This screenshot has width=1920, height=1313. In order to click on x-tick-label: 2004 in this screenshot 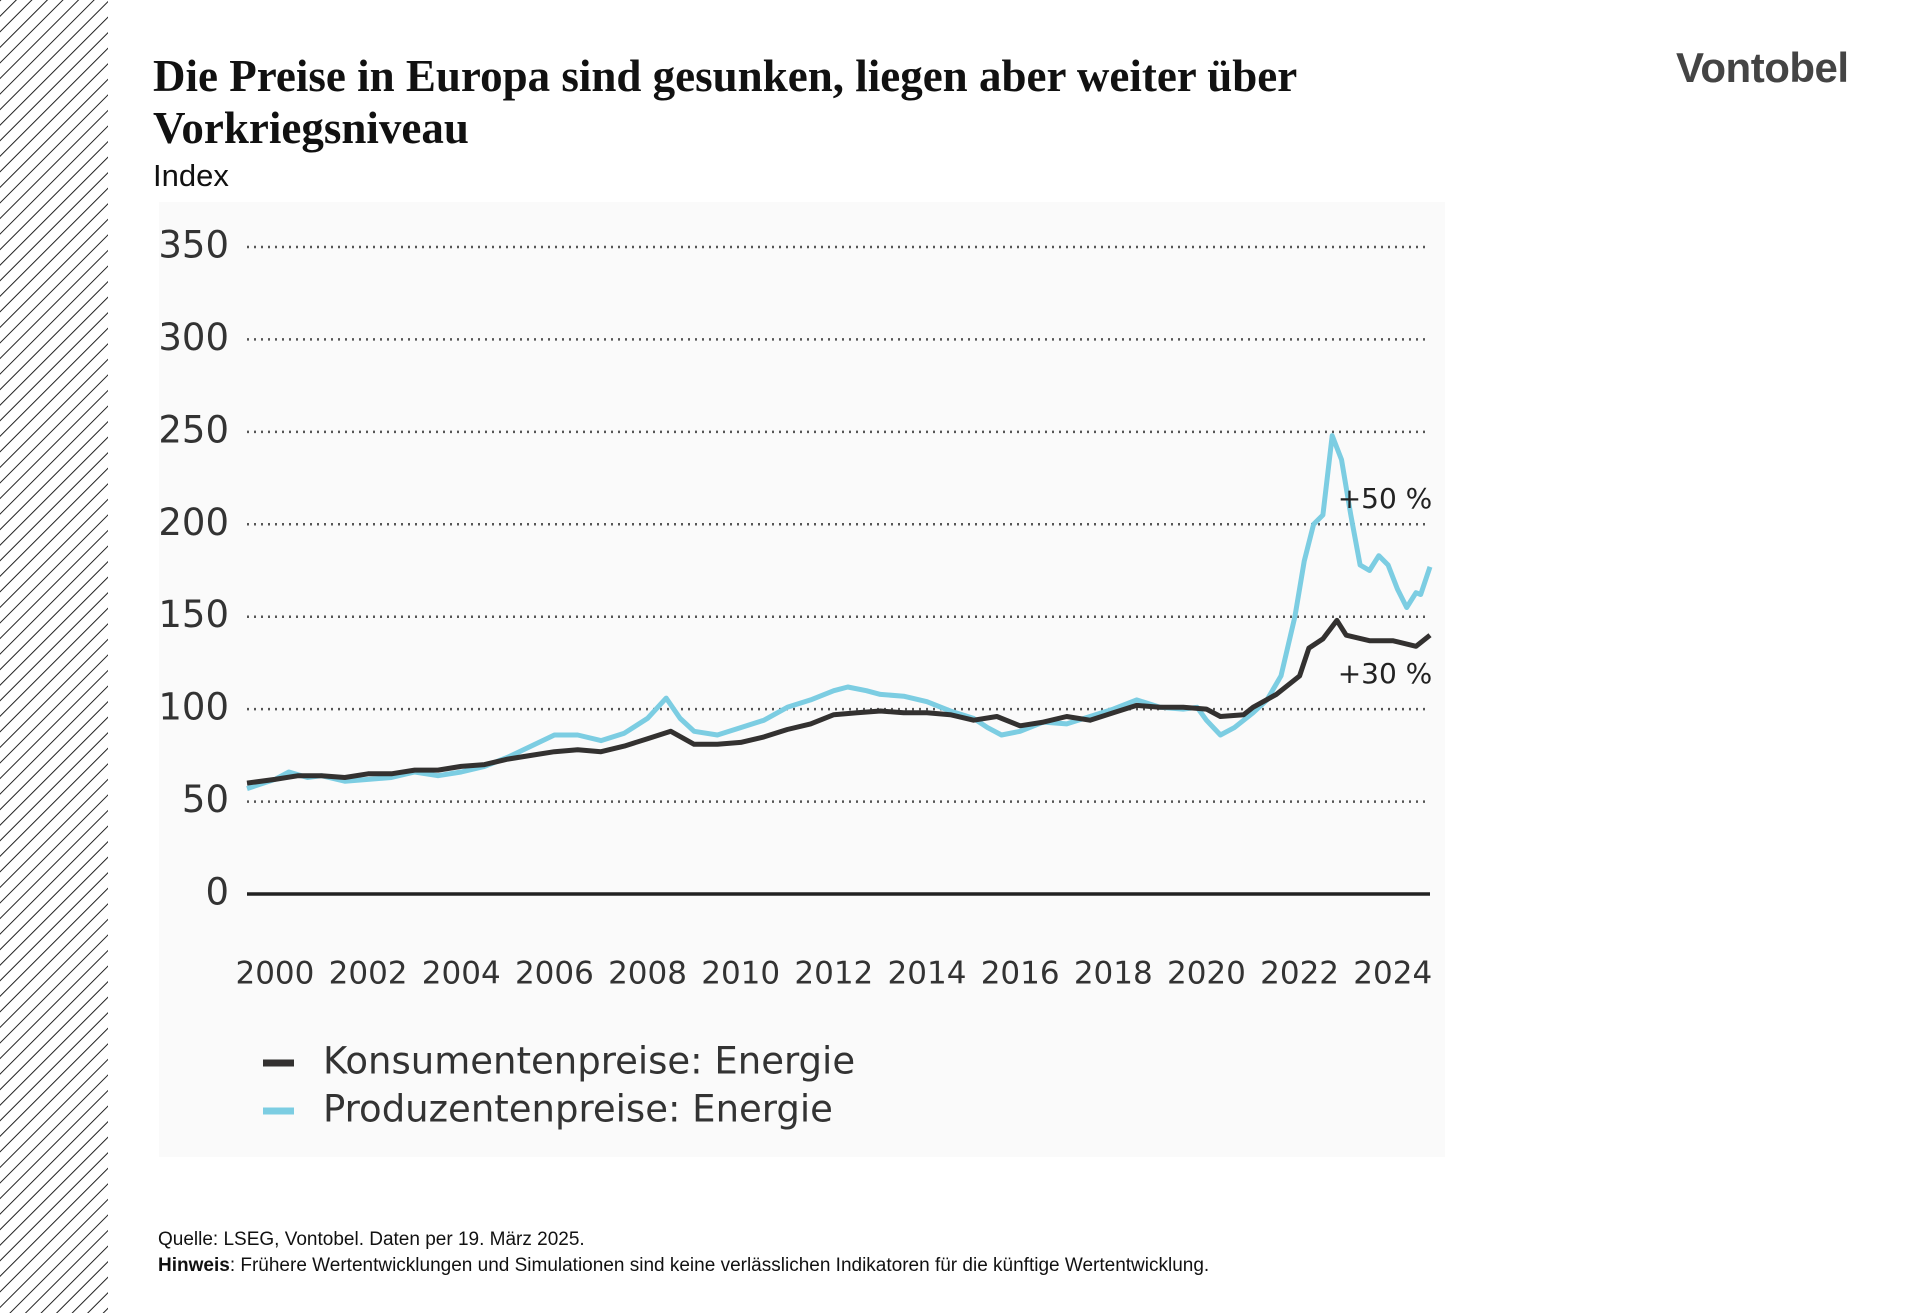, I will do `click(461, 974)`.